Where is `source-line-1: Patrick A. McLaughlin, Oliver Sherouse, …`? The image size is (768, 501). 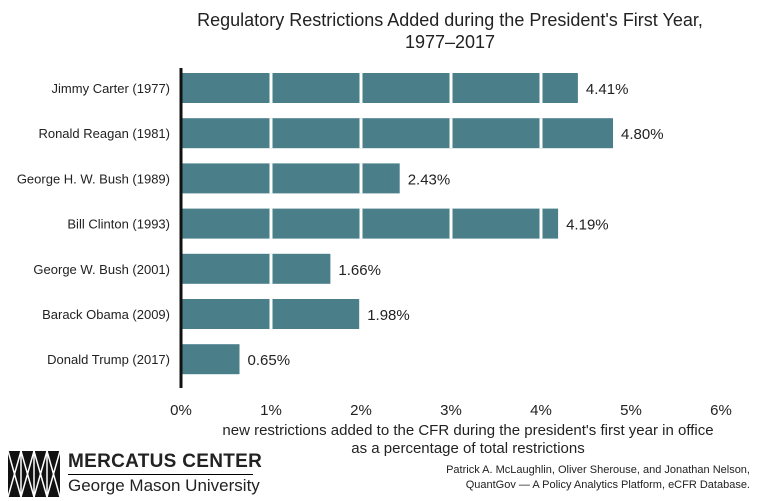
source-line-1: Patrick A. McLaughlin, Oliver Sherouse, … is located at coordinates (598, 470).